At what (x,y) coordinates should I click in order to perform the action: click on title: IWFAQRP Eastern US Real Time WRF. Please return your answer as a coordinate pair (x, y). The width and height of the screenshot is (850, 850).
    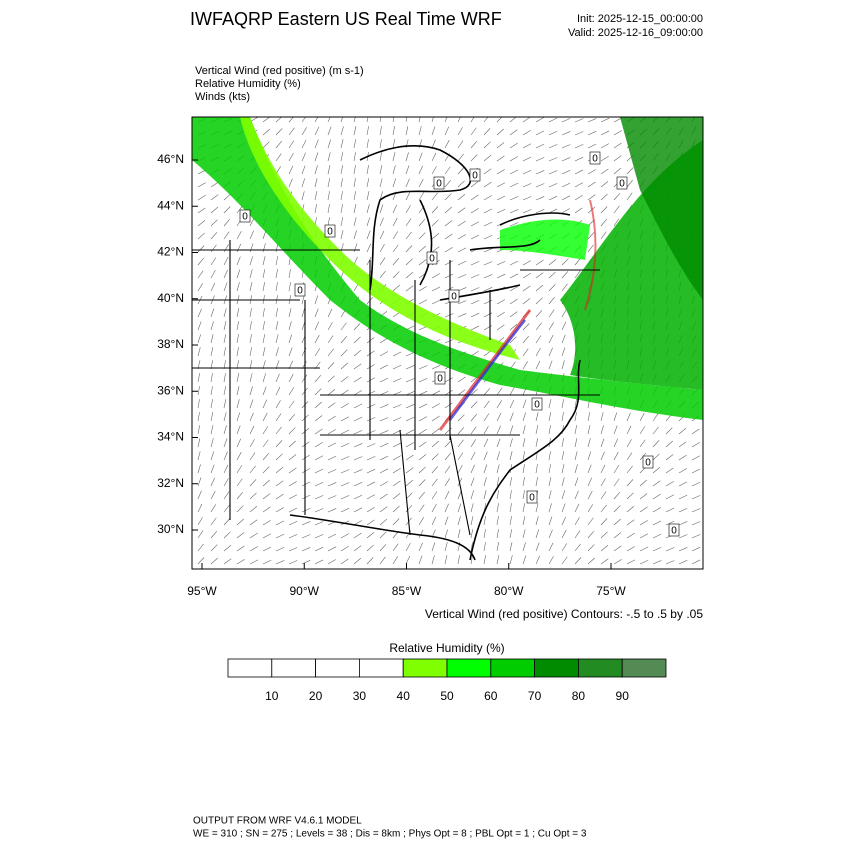
    Looking at the image, I should click on (346, 19).